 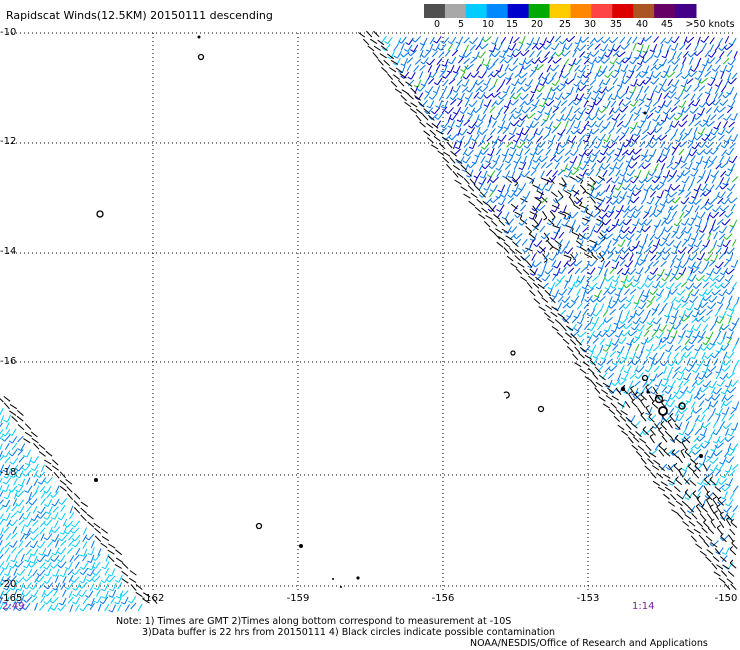 I want to click on legend-label: 25, so click(x=565, y=24).